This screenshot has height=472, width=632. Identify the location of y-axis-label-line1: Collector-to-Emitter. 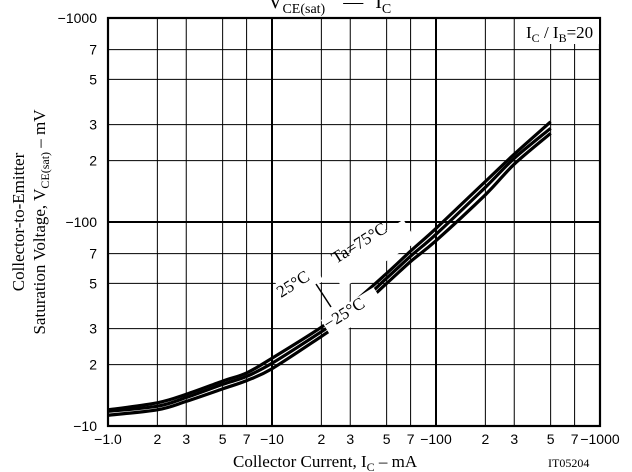
(18, 221).